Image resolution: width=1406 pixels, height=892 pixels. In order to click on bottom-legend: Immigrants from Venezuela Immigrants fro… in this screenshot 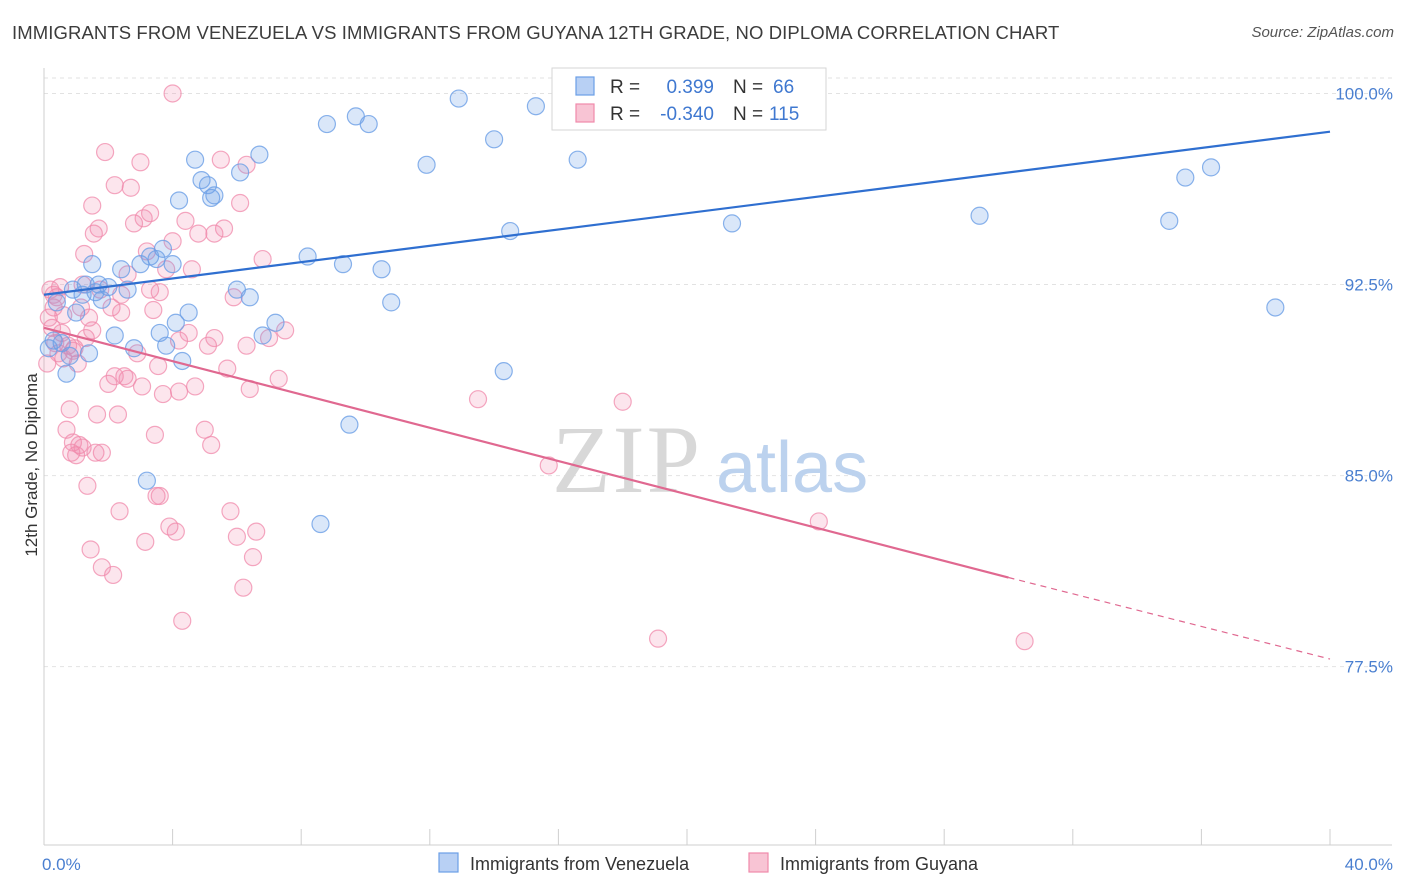, I will do `click(708, 863)`.